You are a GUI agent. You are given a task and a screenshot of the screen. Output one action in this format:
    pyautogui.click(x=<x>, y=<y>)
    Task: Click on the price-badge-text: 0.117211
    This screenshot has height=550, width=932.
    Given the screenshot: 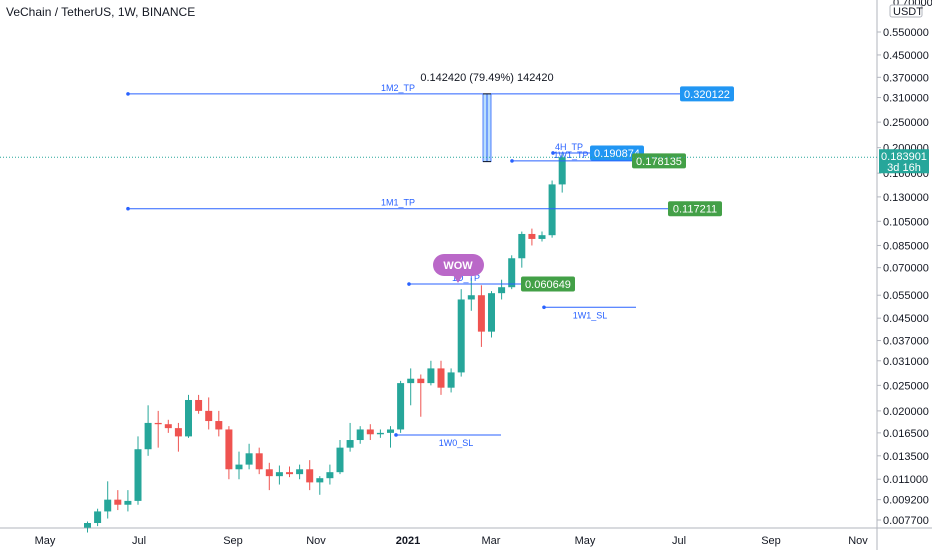 What is the action you would take?
    pyautogui.click(x=695, y=210)
    